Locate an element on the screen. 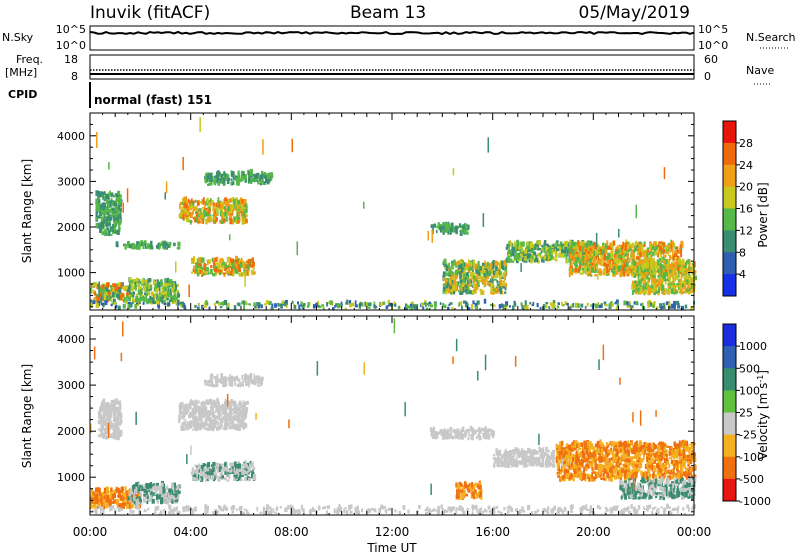  range-streak is located at coordinates (176, 267).